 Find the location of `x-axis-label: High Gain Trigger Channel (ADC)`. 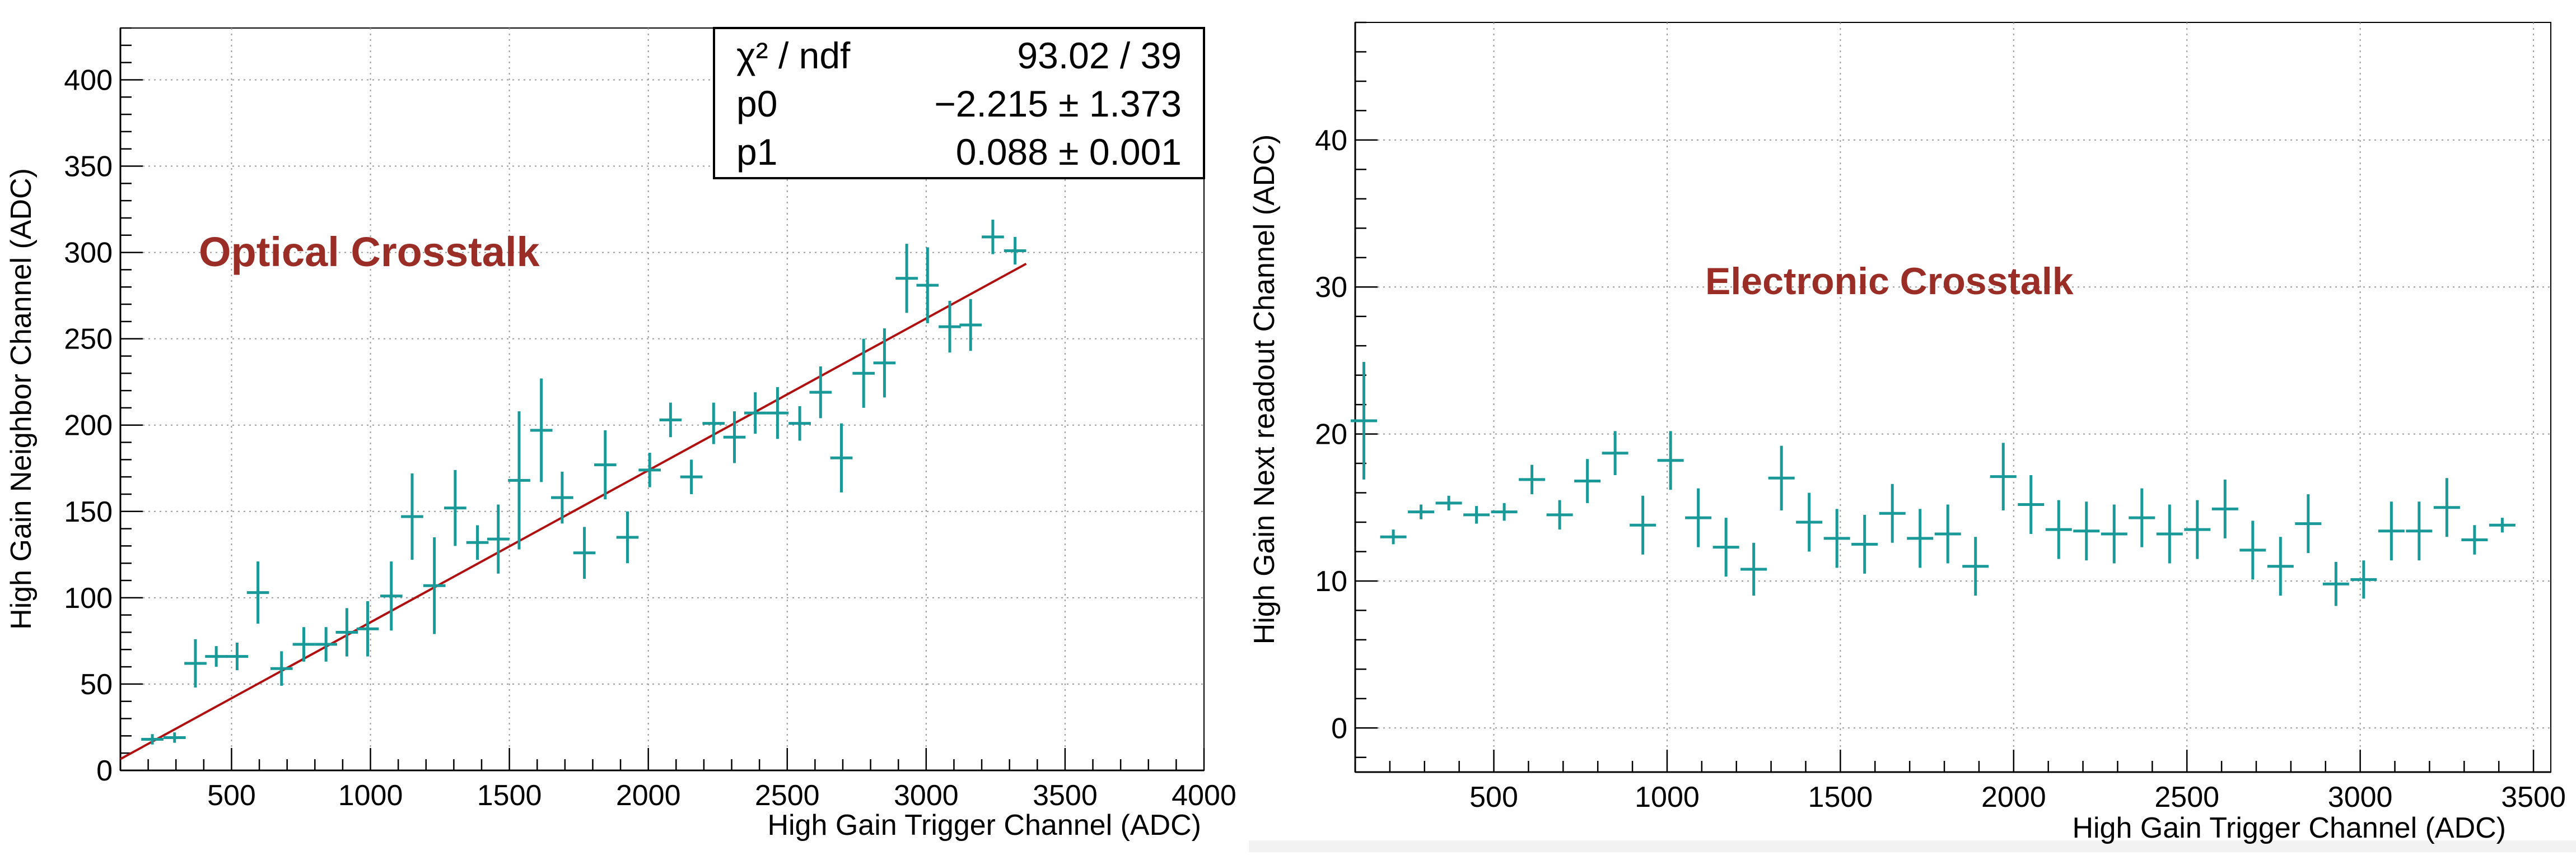

x-axis-label: High Gain Trigger Channel (ADC) is located at coordinates (984, 825).